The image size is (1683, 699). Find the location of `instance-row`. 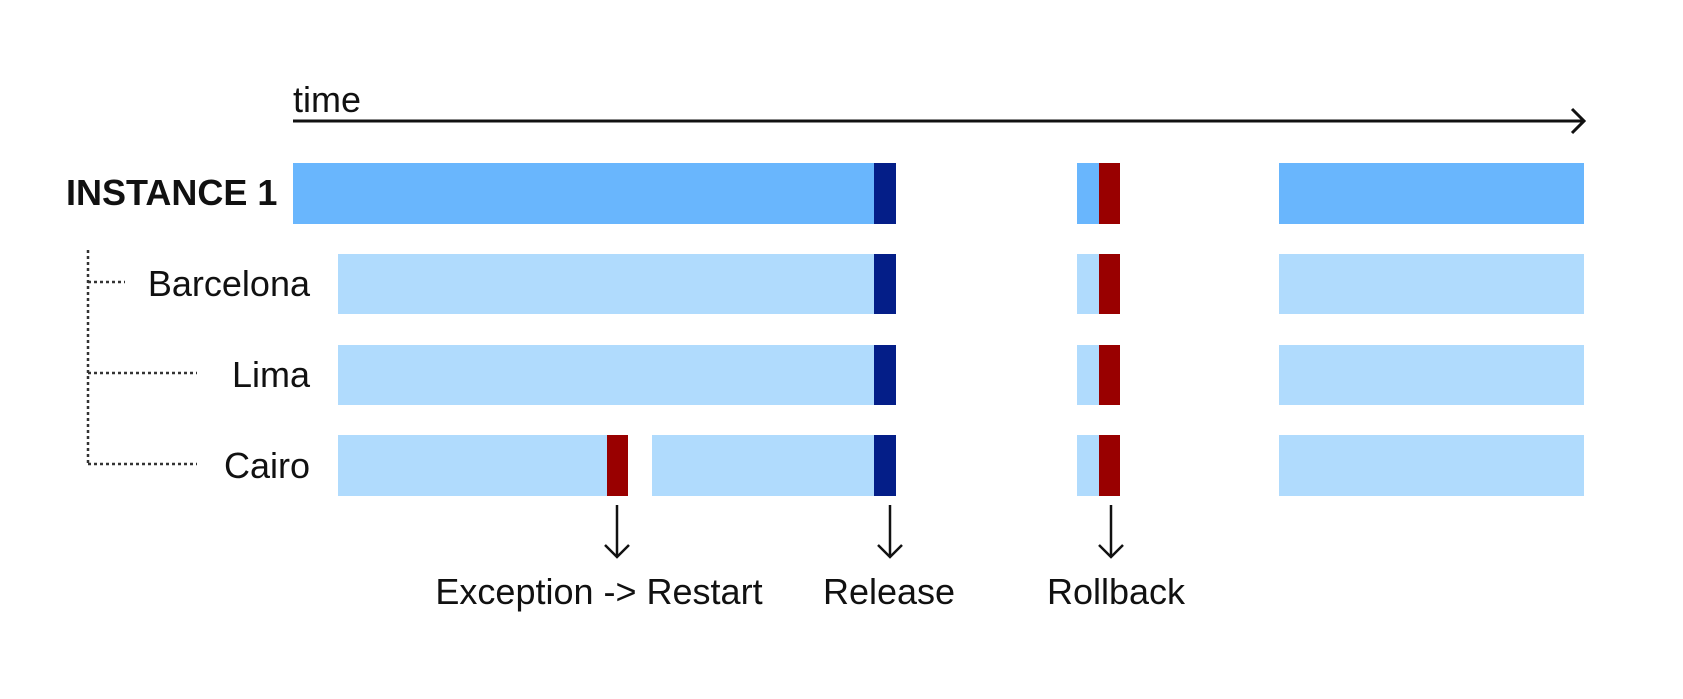

instance-row is located at coordinates (938, 193).